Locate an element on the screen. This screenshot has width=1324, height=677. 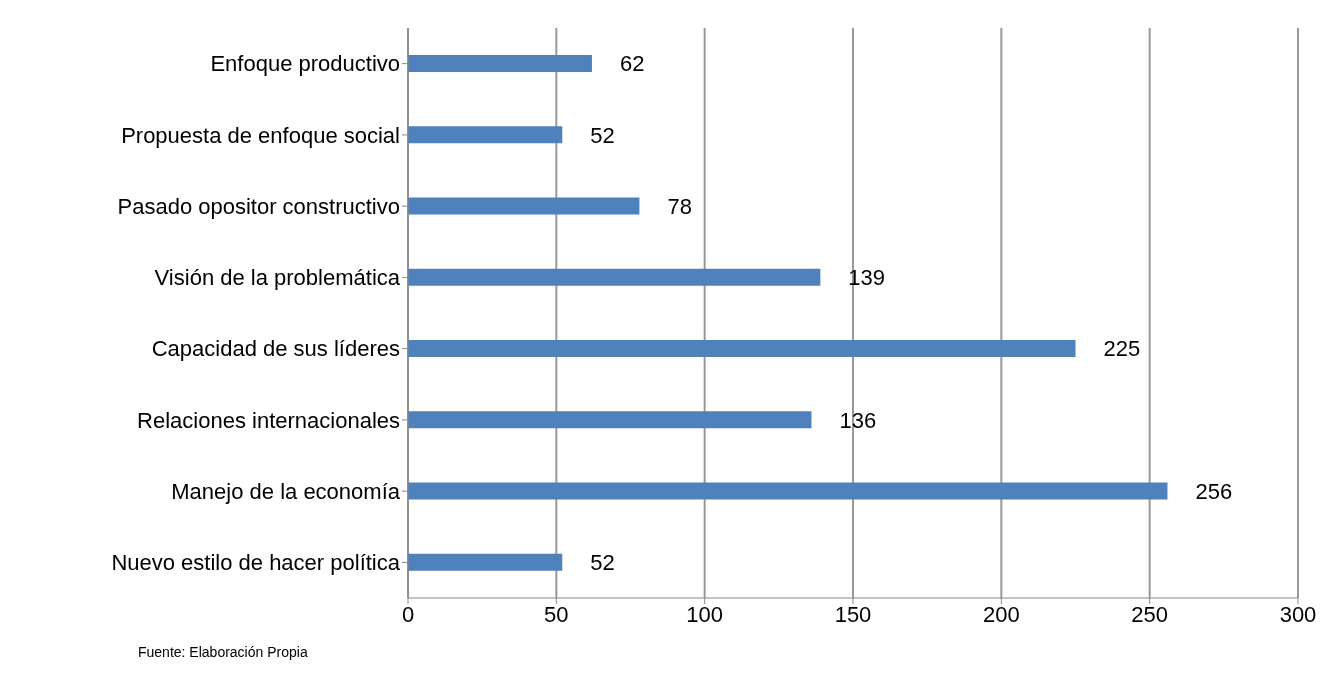
data-label: 256 is located at coordinates (1214, 491).